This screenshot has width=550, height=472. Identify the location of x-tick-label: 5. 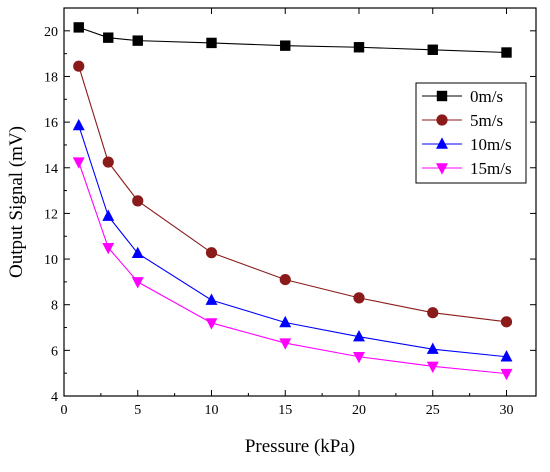
(137, 410).